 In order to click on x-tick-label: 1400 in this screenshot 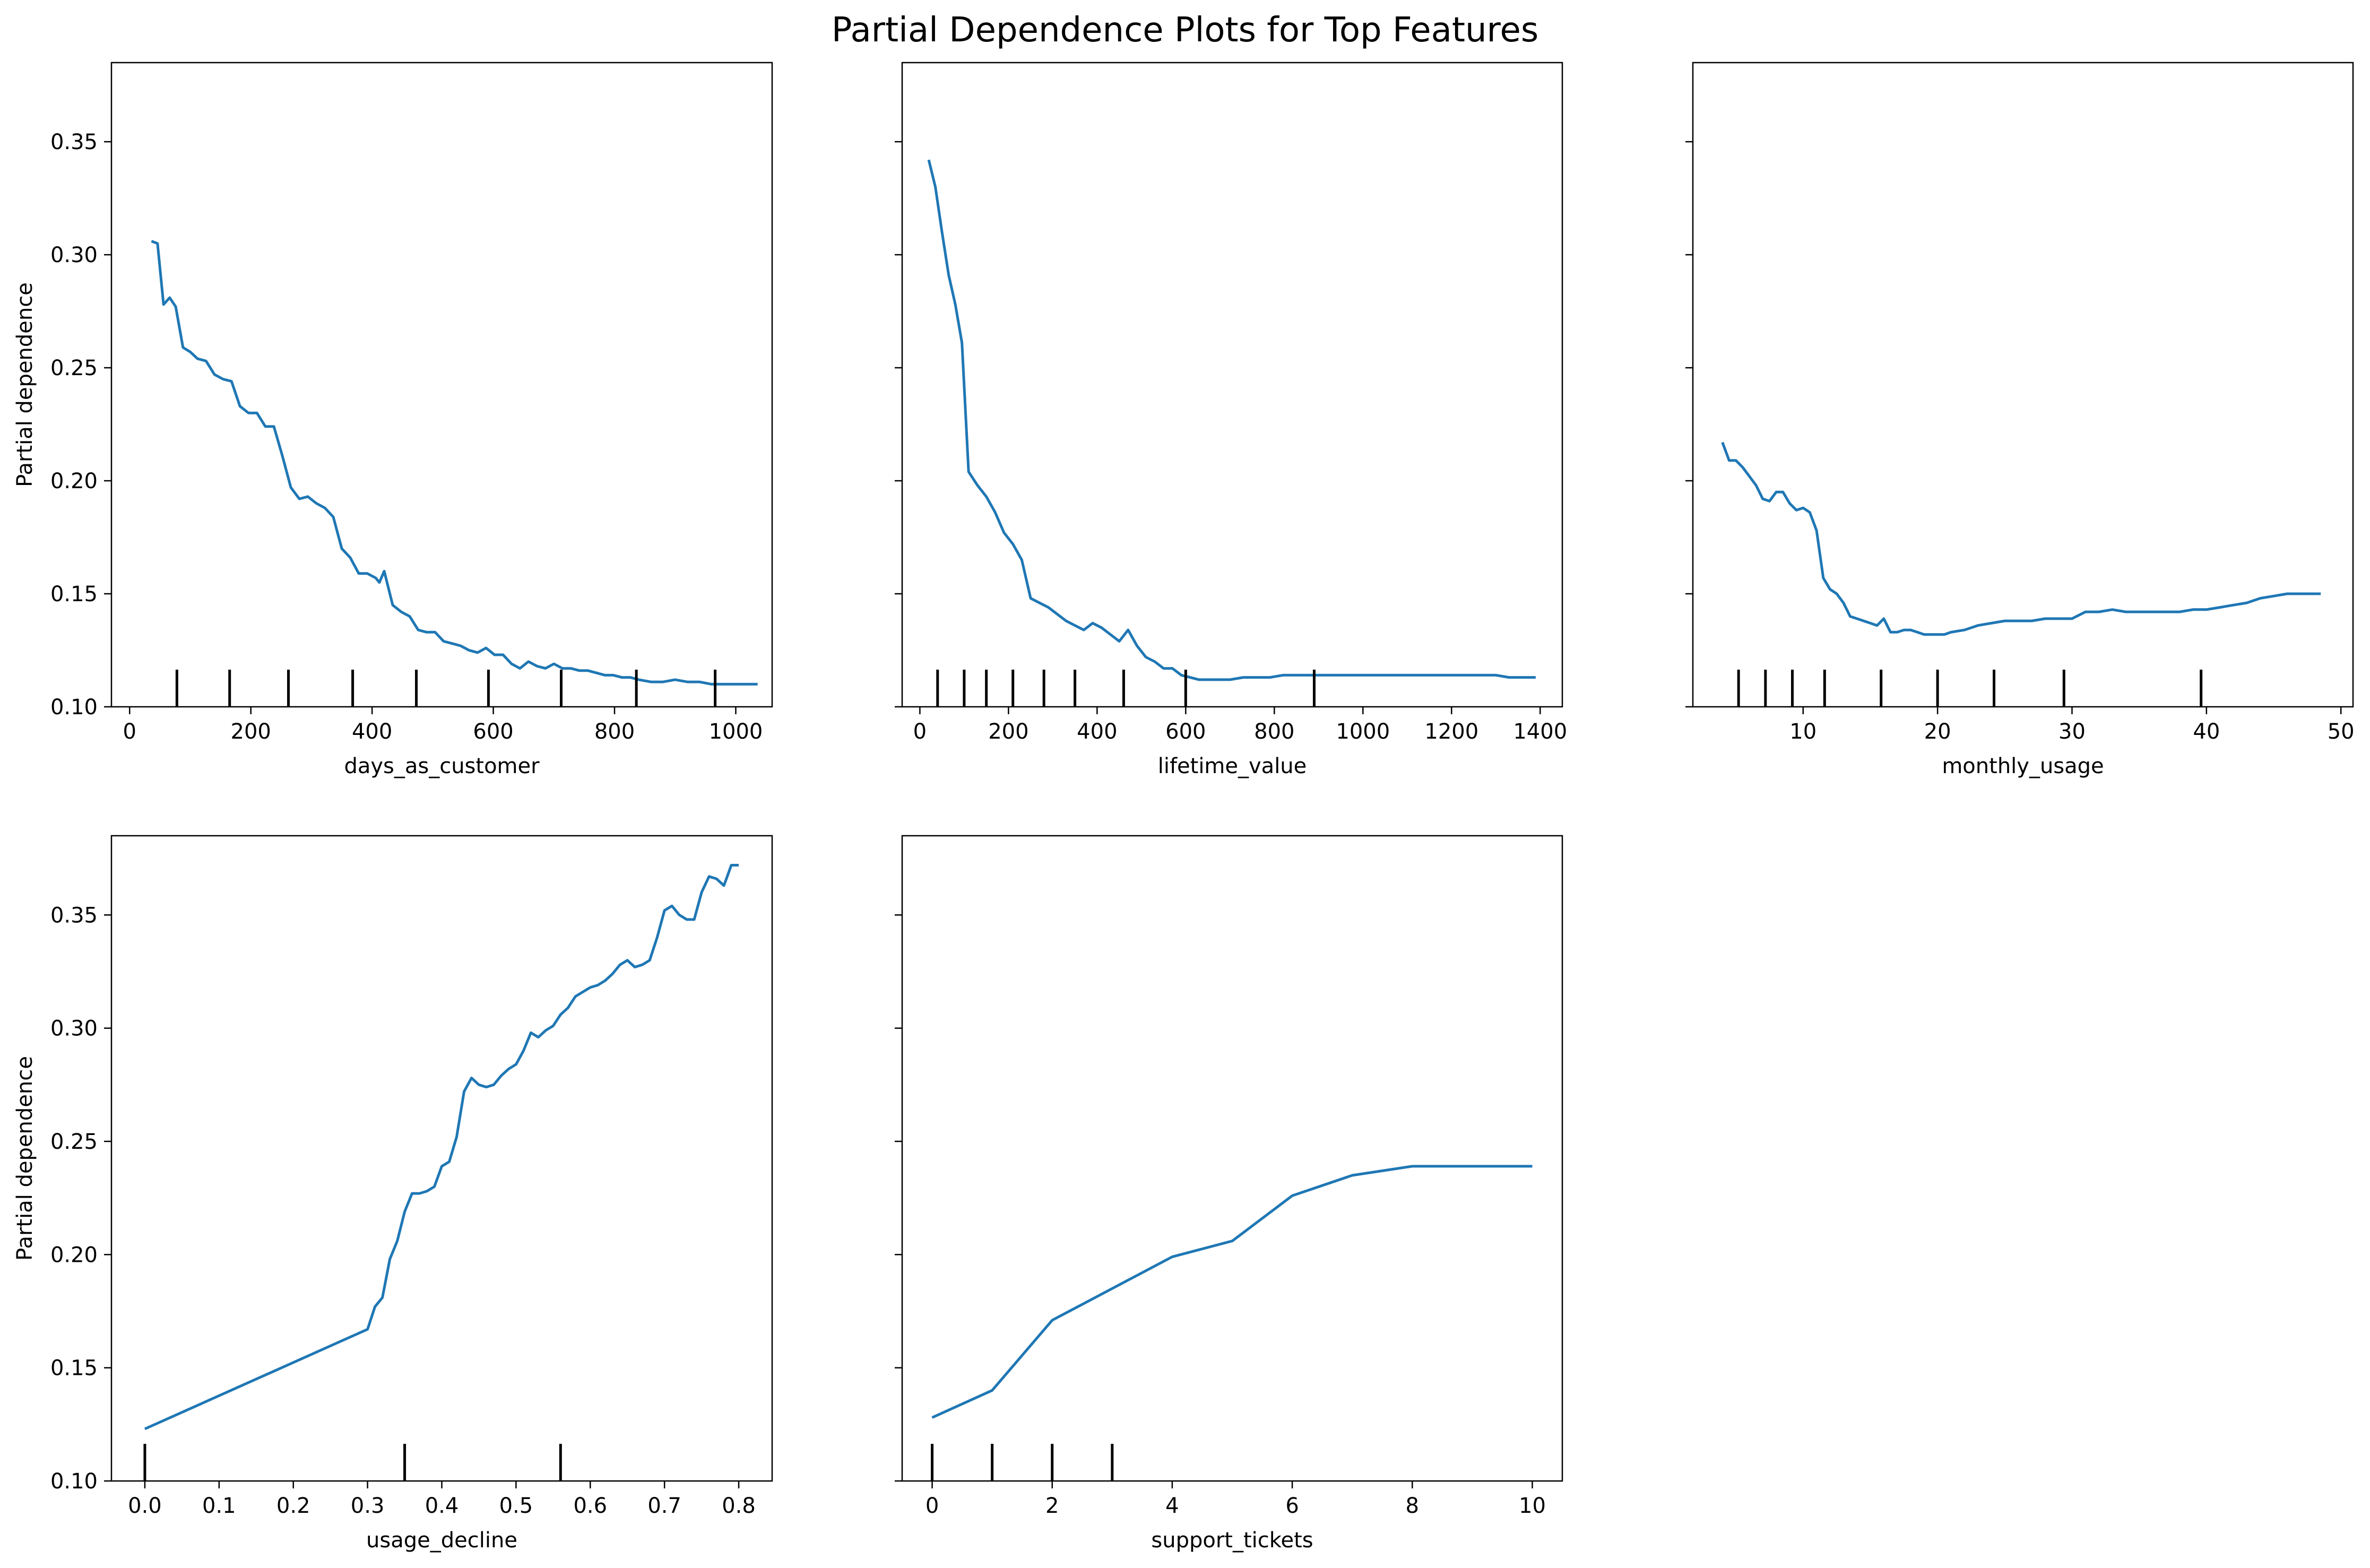, I will do `click(1540, 732)`.